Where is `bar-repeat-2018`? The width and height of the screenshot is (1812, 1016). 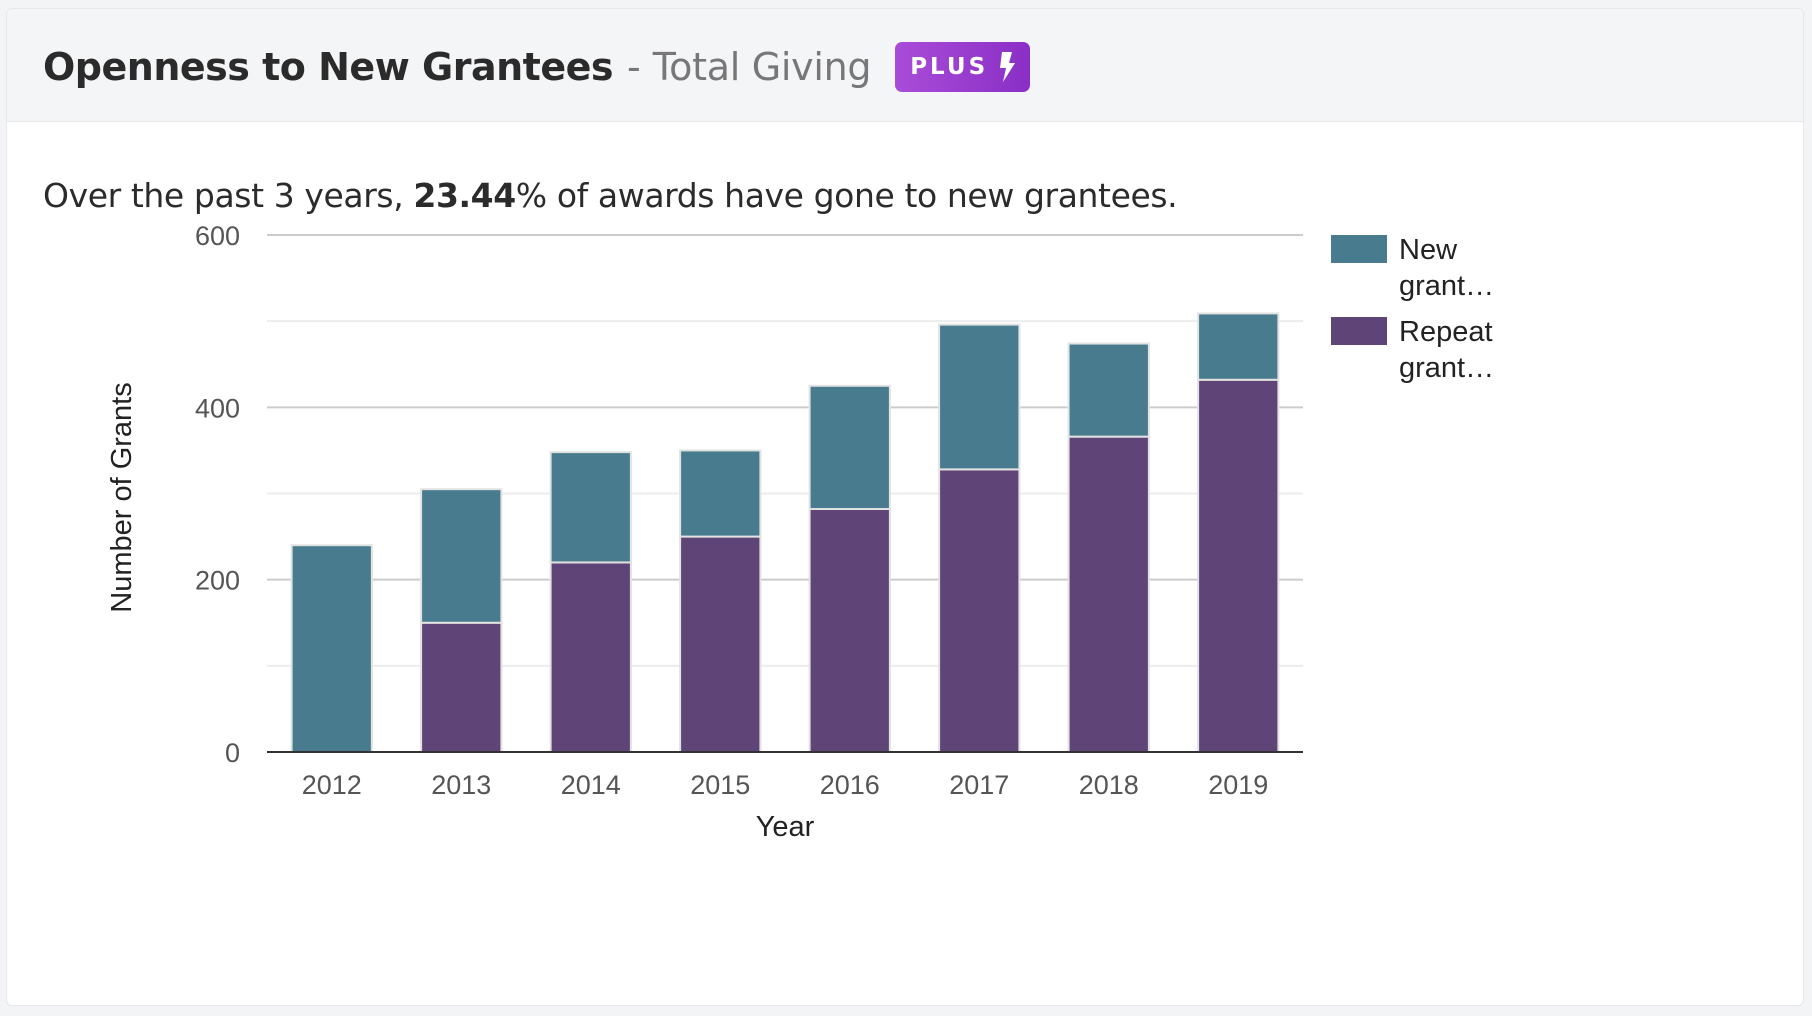 bar-repeat-2018 is located at coordinates (1108, 594).